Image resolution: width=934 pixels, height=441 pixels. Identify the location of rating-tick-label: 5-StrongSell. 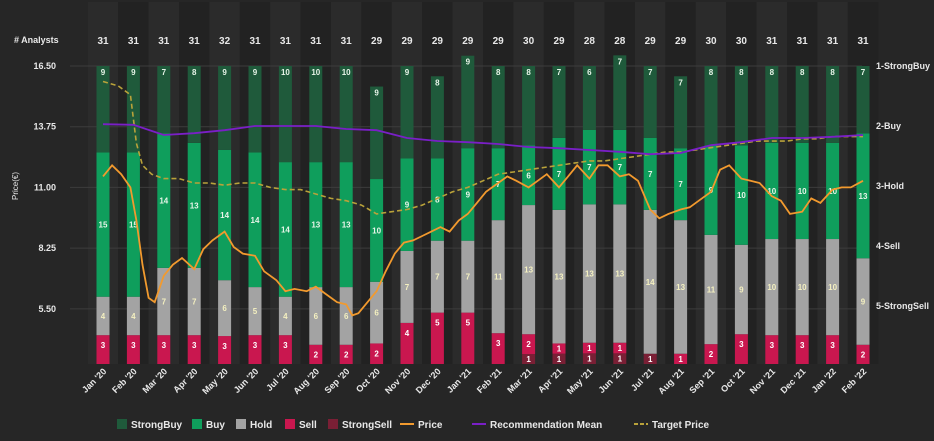
(902, 306).